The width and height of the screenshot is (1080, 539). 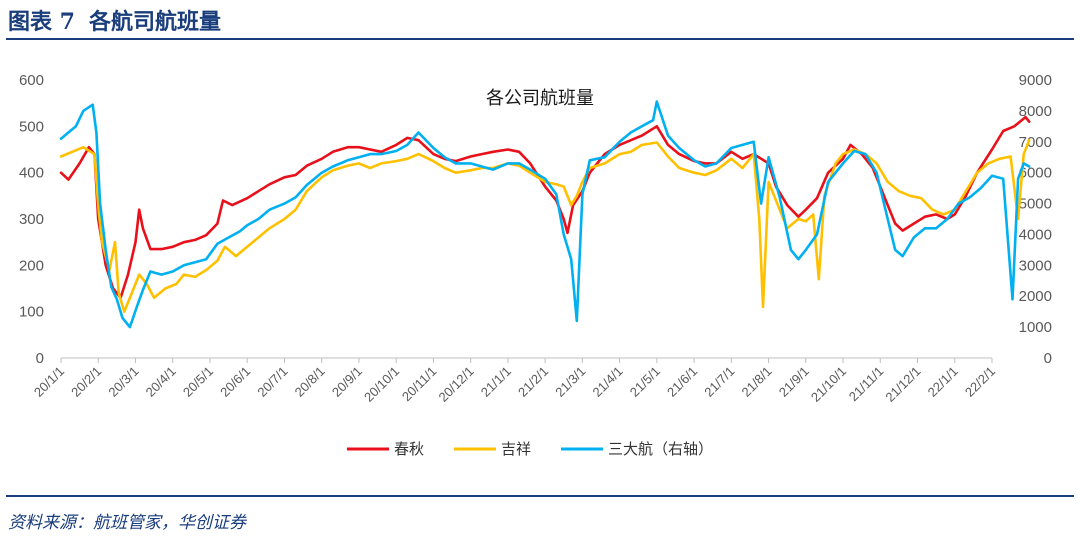 I want to click on figure-title-row: 图表 7 各航司航班量, so click(x=114, y=20).